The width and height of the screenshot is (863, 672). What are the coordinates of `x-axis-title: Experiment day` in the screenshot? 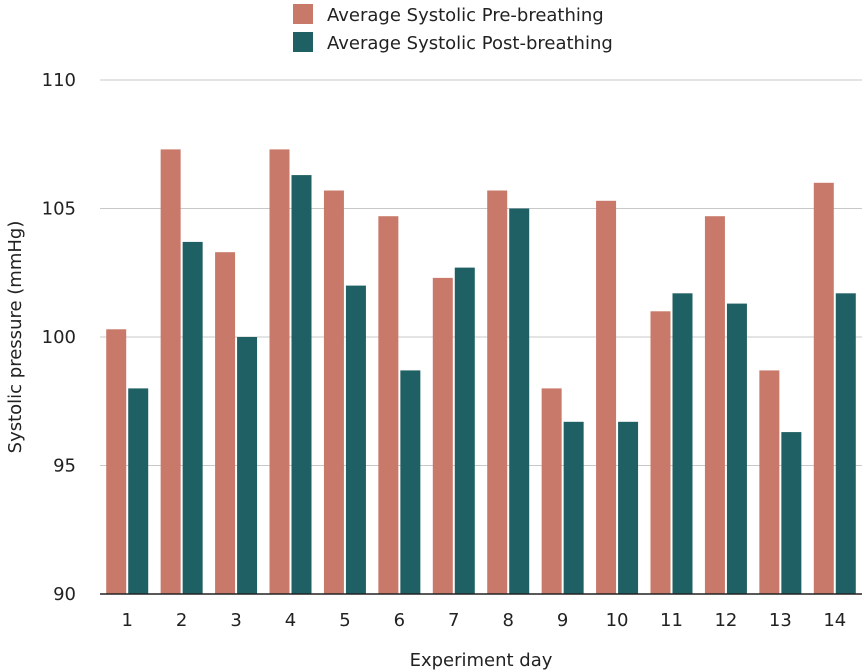 It's located at (481, 660).